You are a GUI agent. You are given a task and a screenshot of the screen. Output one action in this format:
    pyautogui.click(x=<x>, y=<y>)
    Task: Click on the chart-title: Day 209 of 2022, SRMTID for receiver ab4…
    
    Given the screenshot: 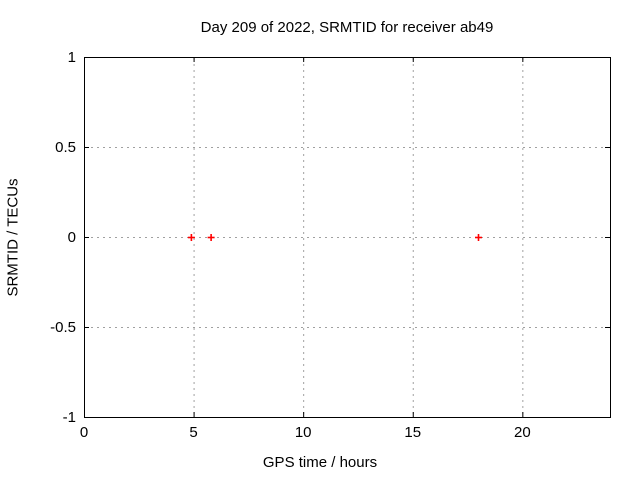 What is the action you would take?
    pyautogui.click(x=347, y=27)
    